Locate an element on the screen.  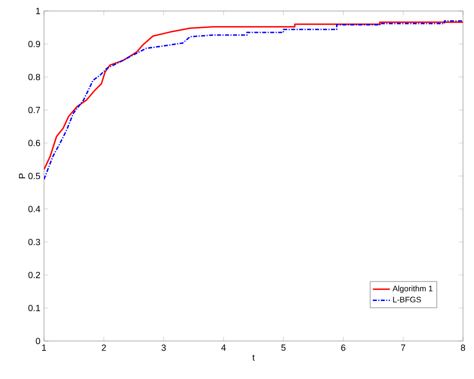
y-axis-title: P is located at coordinates (22, 175).